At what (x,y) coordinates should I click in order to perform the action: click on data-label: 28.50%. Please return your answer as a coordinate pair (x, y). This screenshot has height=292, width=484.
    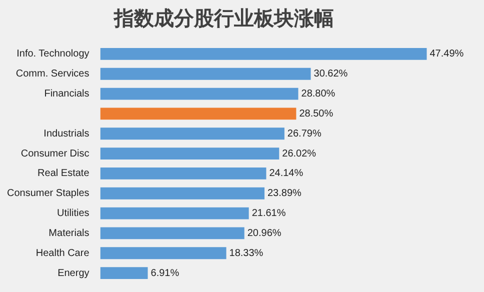
    Looking at the image, I should click on (316, 114).